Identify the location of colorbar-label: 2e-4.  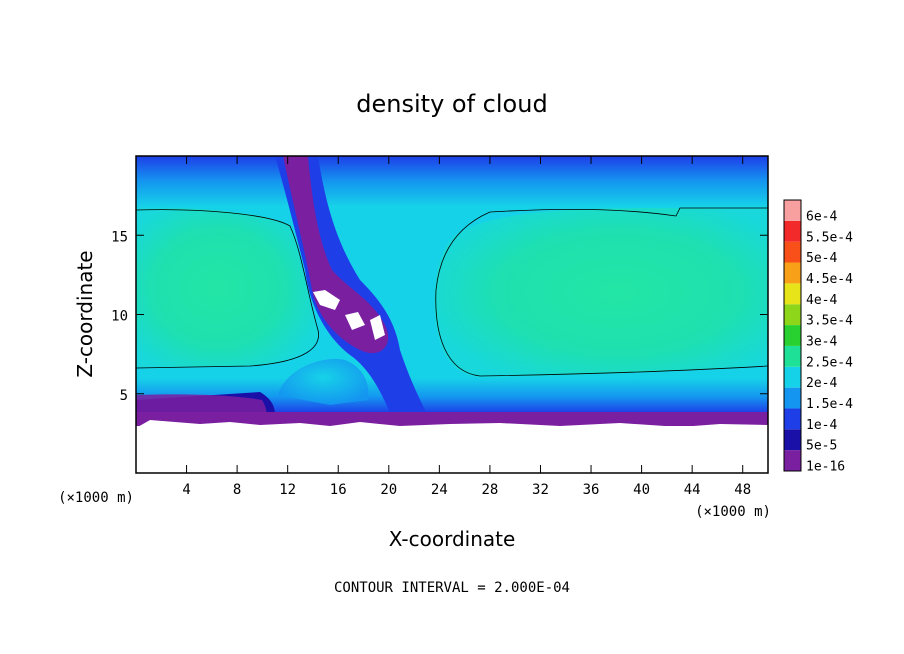
(821, 383).